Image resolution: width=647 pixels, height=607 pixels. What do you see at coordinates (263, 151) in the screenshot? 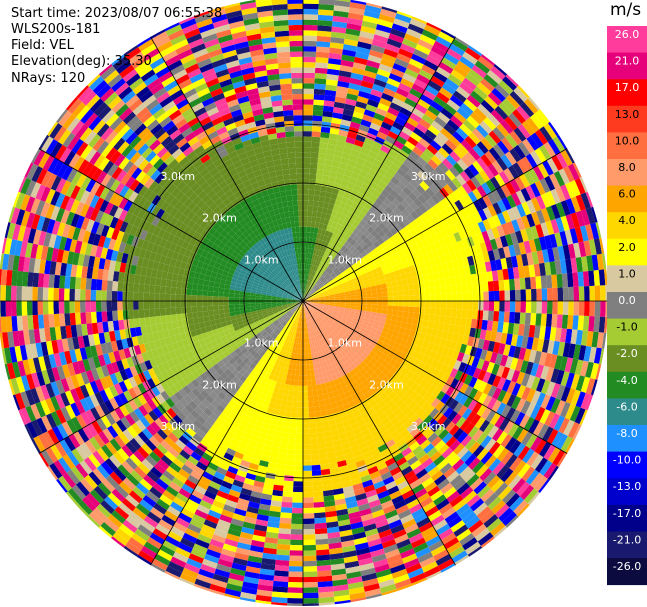
I see `ray` at bounding box center [263, 151].